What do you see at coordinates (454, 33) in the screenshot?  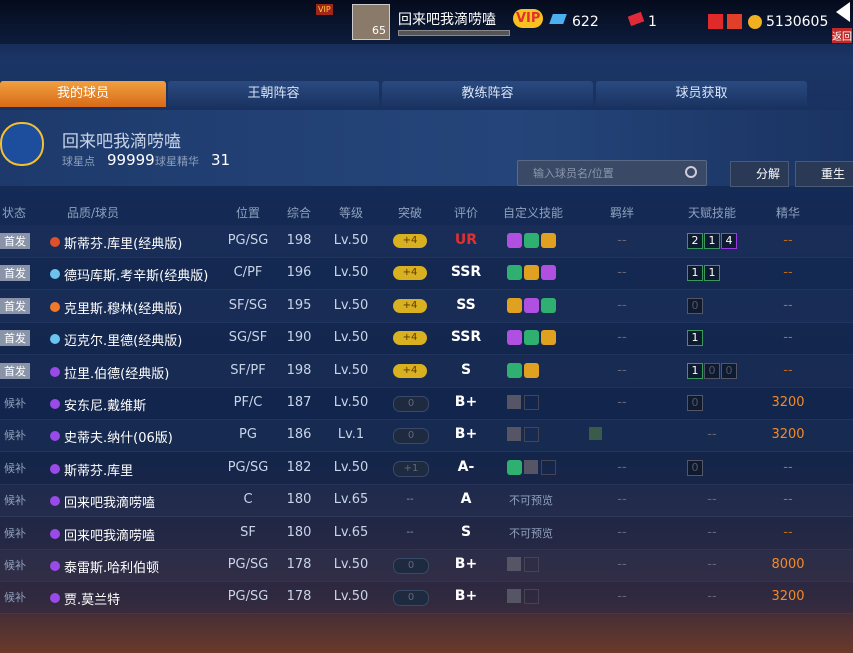 I see `exp-bar` at bounding box center [454, 33].